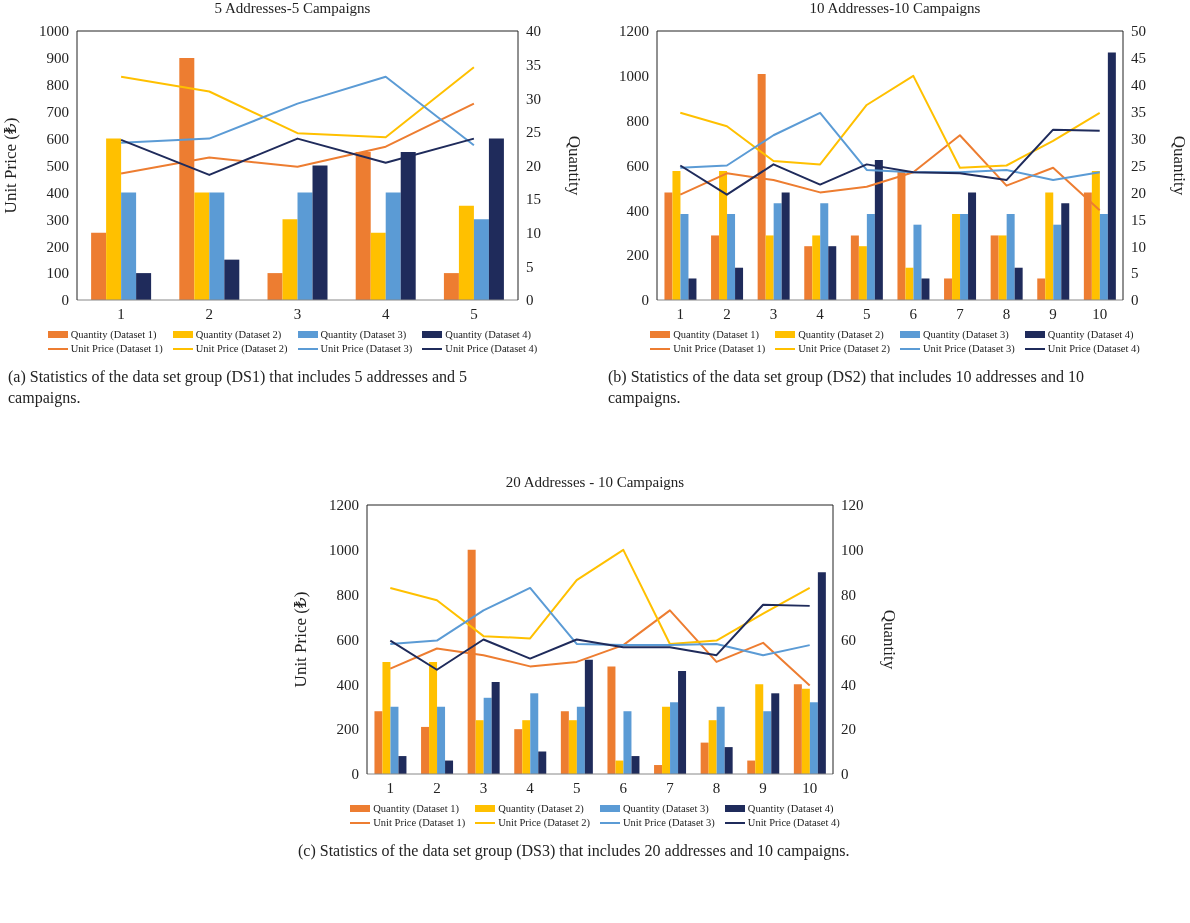  What do you see at coordinates (1100, 313) in the screenshot?
I see `x-tick-label: 10` at bounding box center [1100, 313].